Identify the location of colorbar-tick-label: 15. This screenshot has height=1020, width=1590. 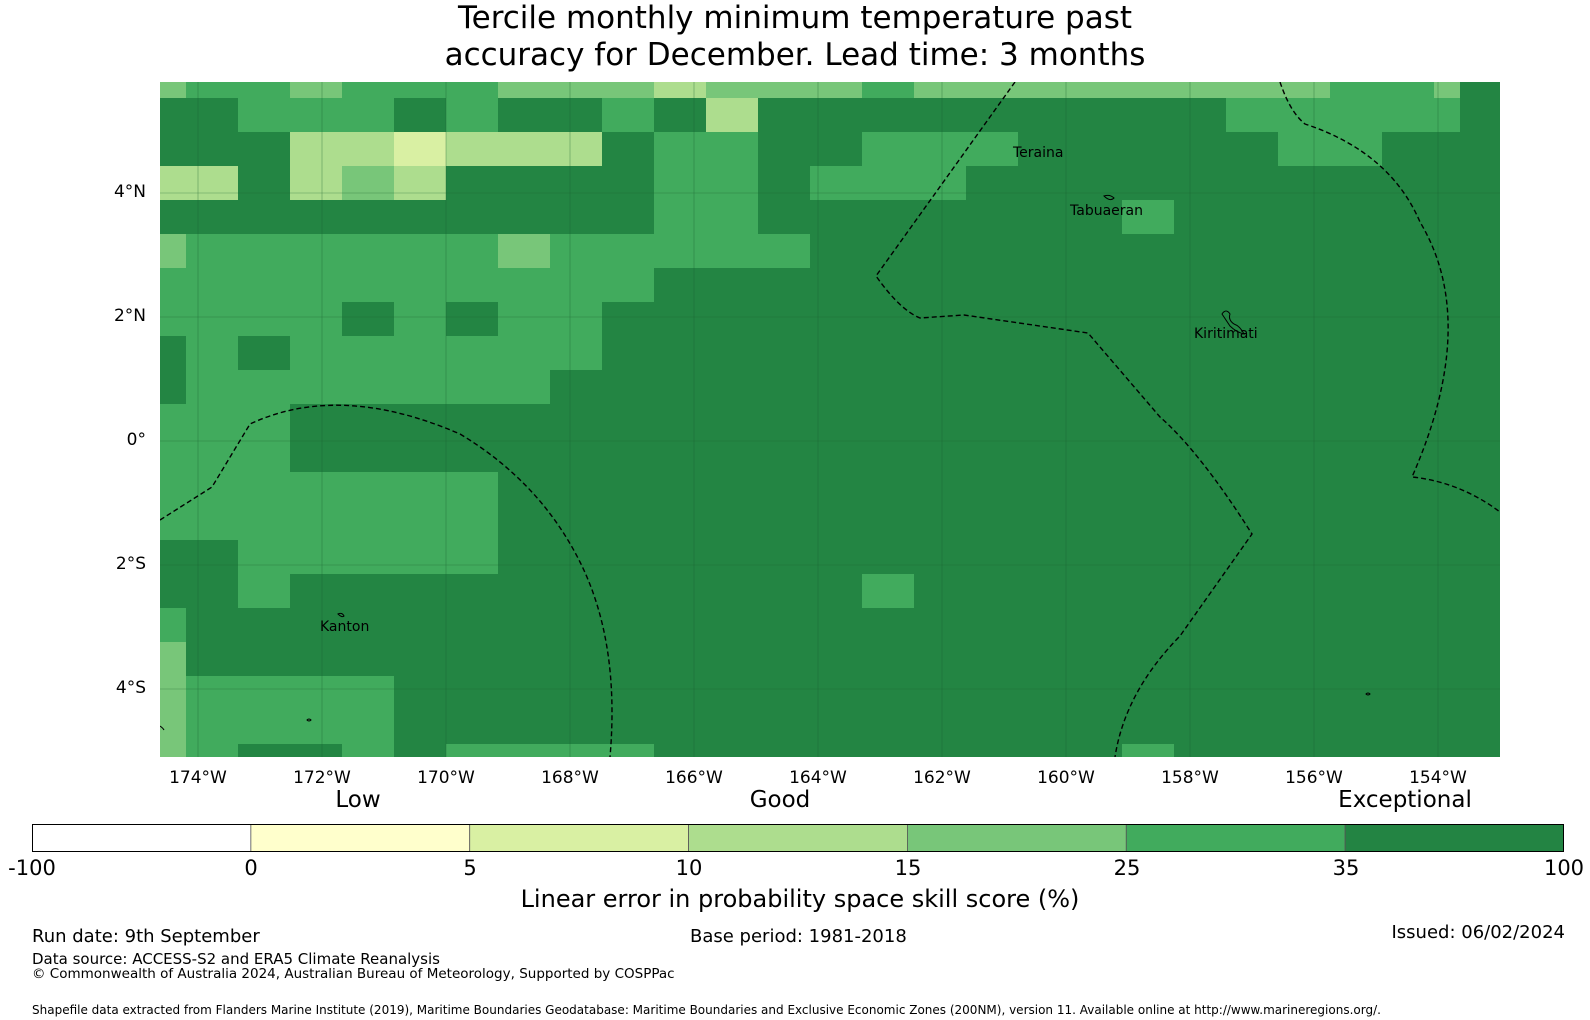
(908, 868).